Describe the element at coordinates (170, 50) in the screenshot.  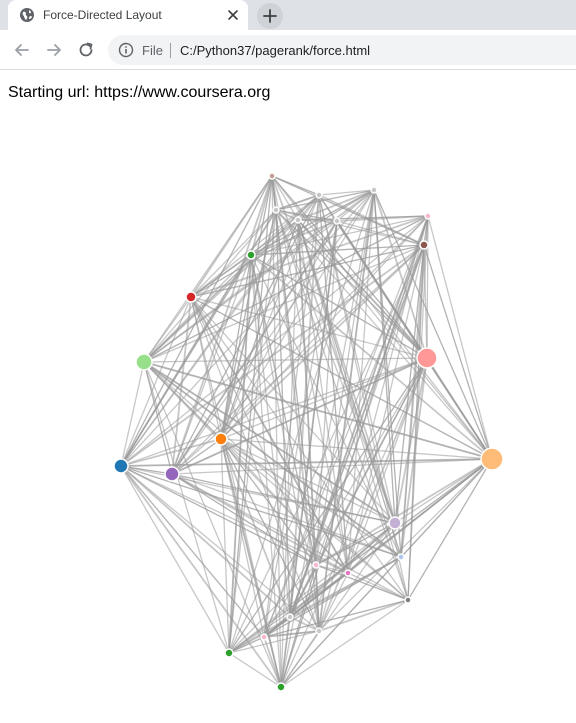
I see `address-separator` at that location.